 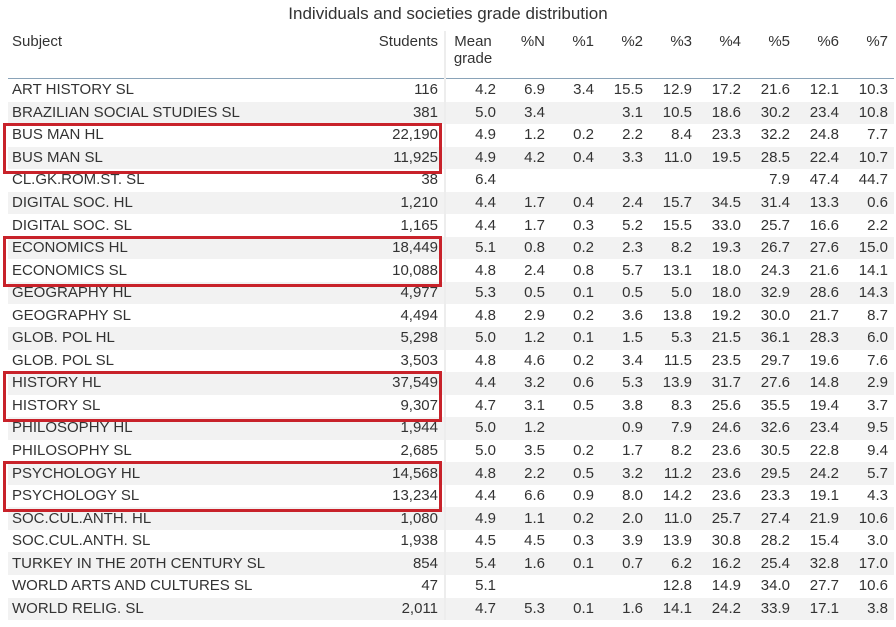 I want to click on cell-p4: 19.3, so click(x=722, y=248).